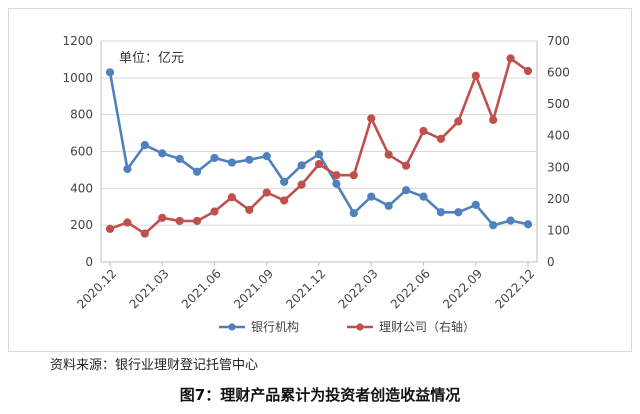 The height and width of the screenshot is (414, 640). I want to click on y-left-tick-label: 0, so click(89, 262).